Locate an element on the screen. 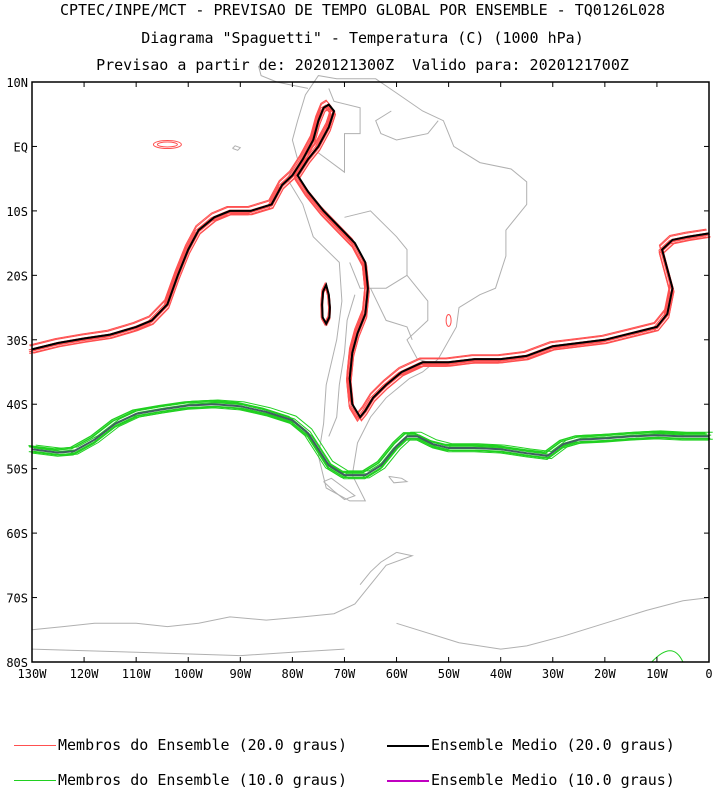 This screenshot has width=725, height=792. y-tick-label: 10N is located at coordinates (17, 83).